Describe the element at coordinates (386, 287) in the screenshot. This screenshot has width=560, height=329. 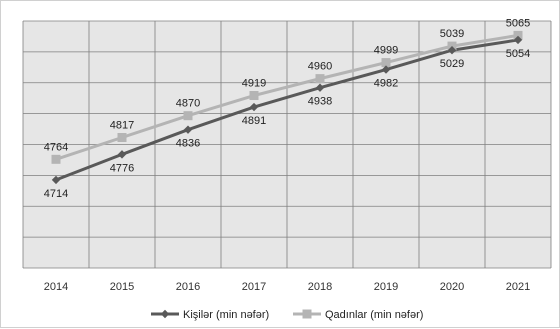
I see `x-tick-label: 2019` at that location.